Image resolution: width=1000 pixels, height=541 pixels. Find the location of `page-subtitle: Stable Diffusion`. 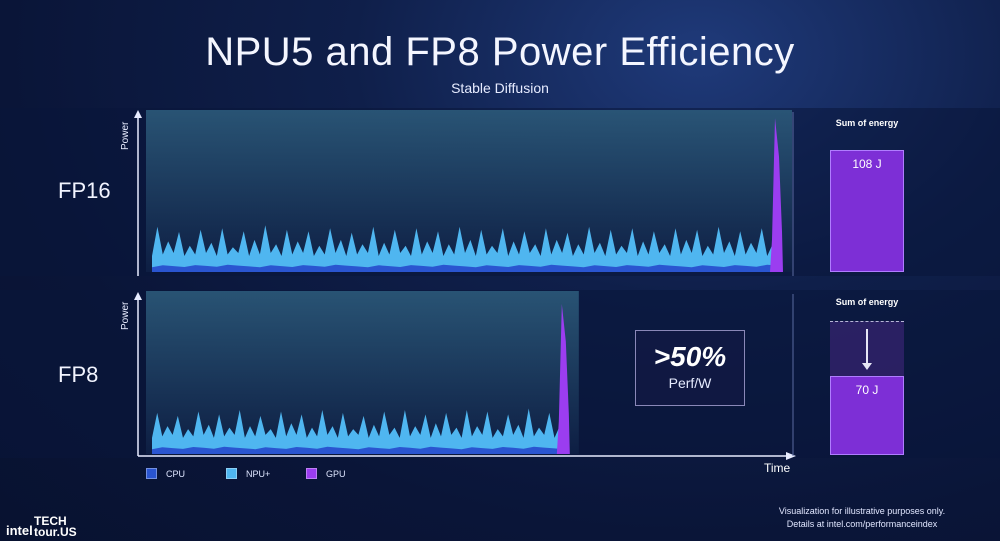

page-subtitle: Stable Diffusion is located at coordinates (500, 88).